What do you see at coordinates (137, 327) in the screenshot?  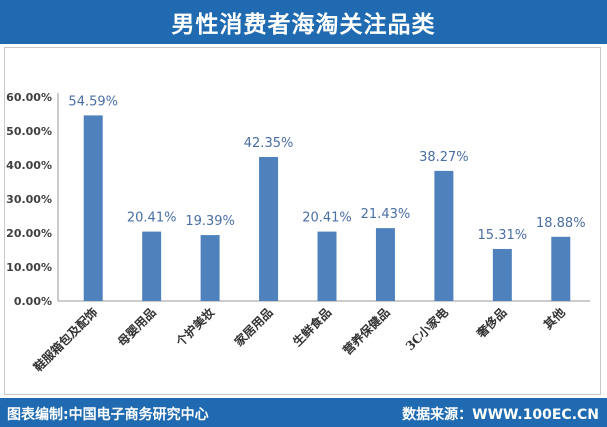 I see `category-label: 母婴用品` at bounding box center [137, 327].